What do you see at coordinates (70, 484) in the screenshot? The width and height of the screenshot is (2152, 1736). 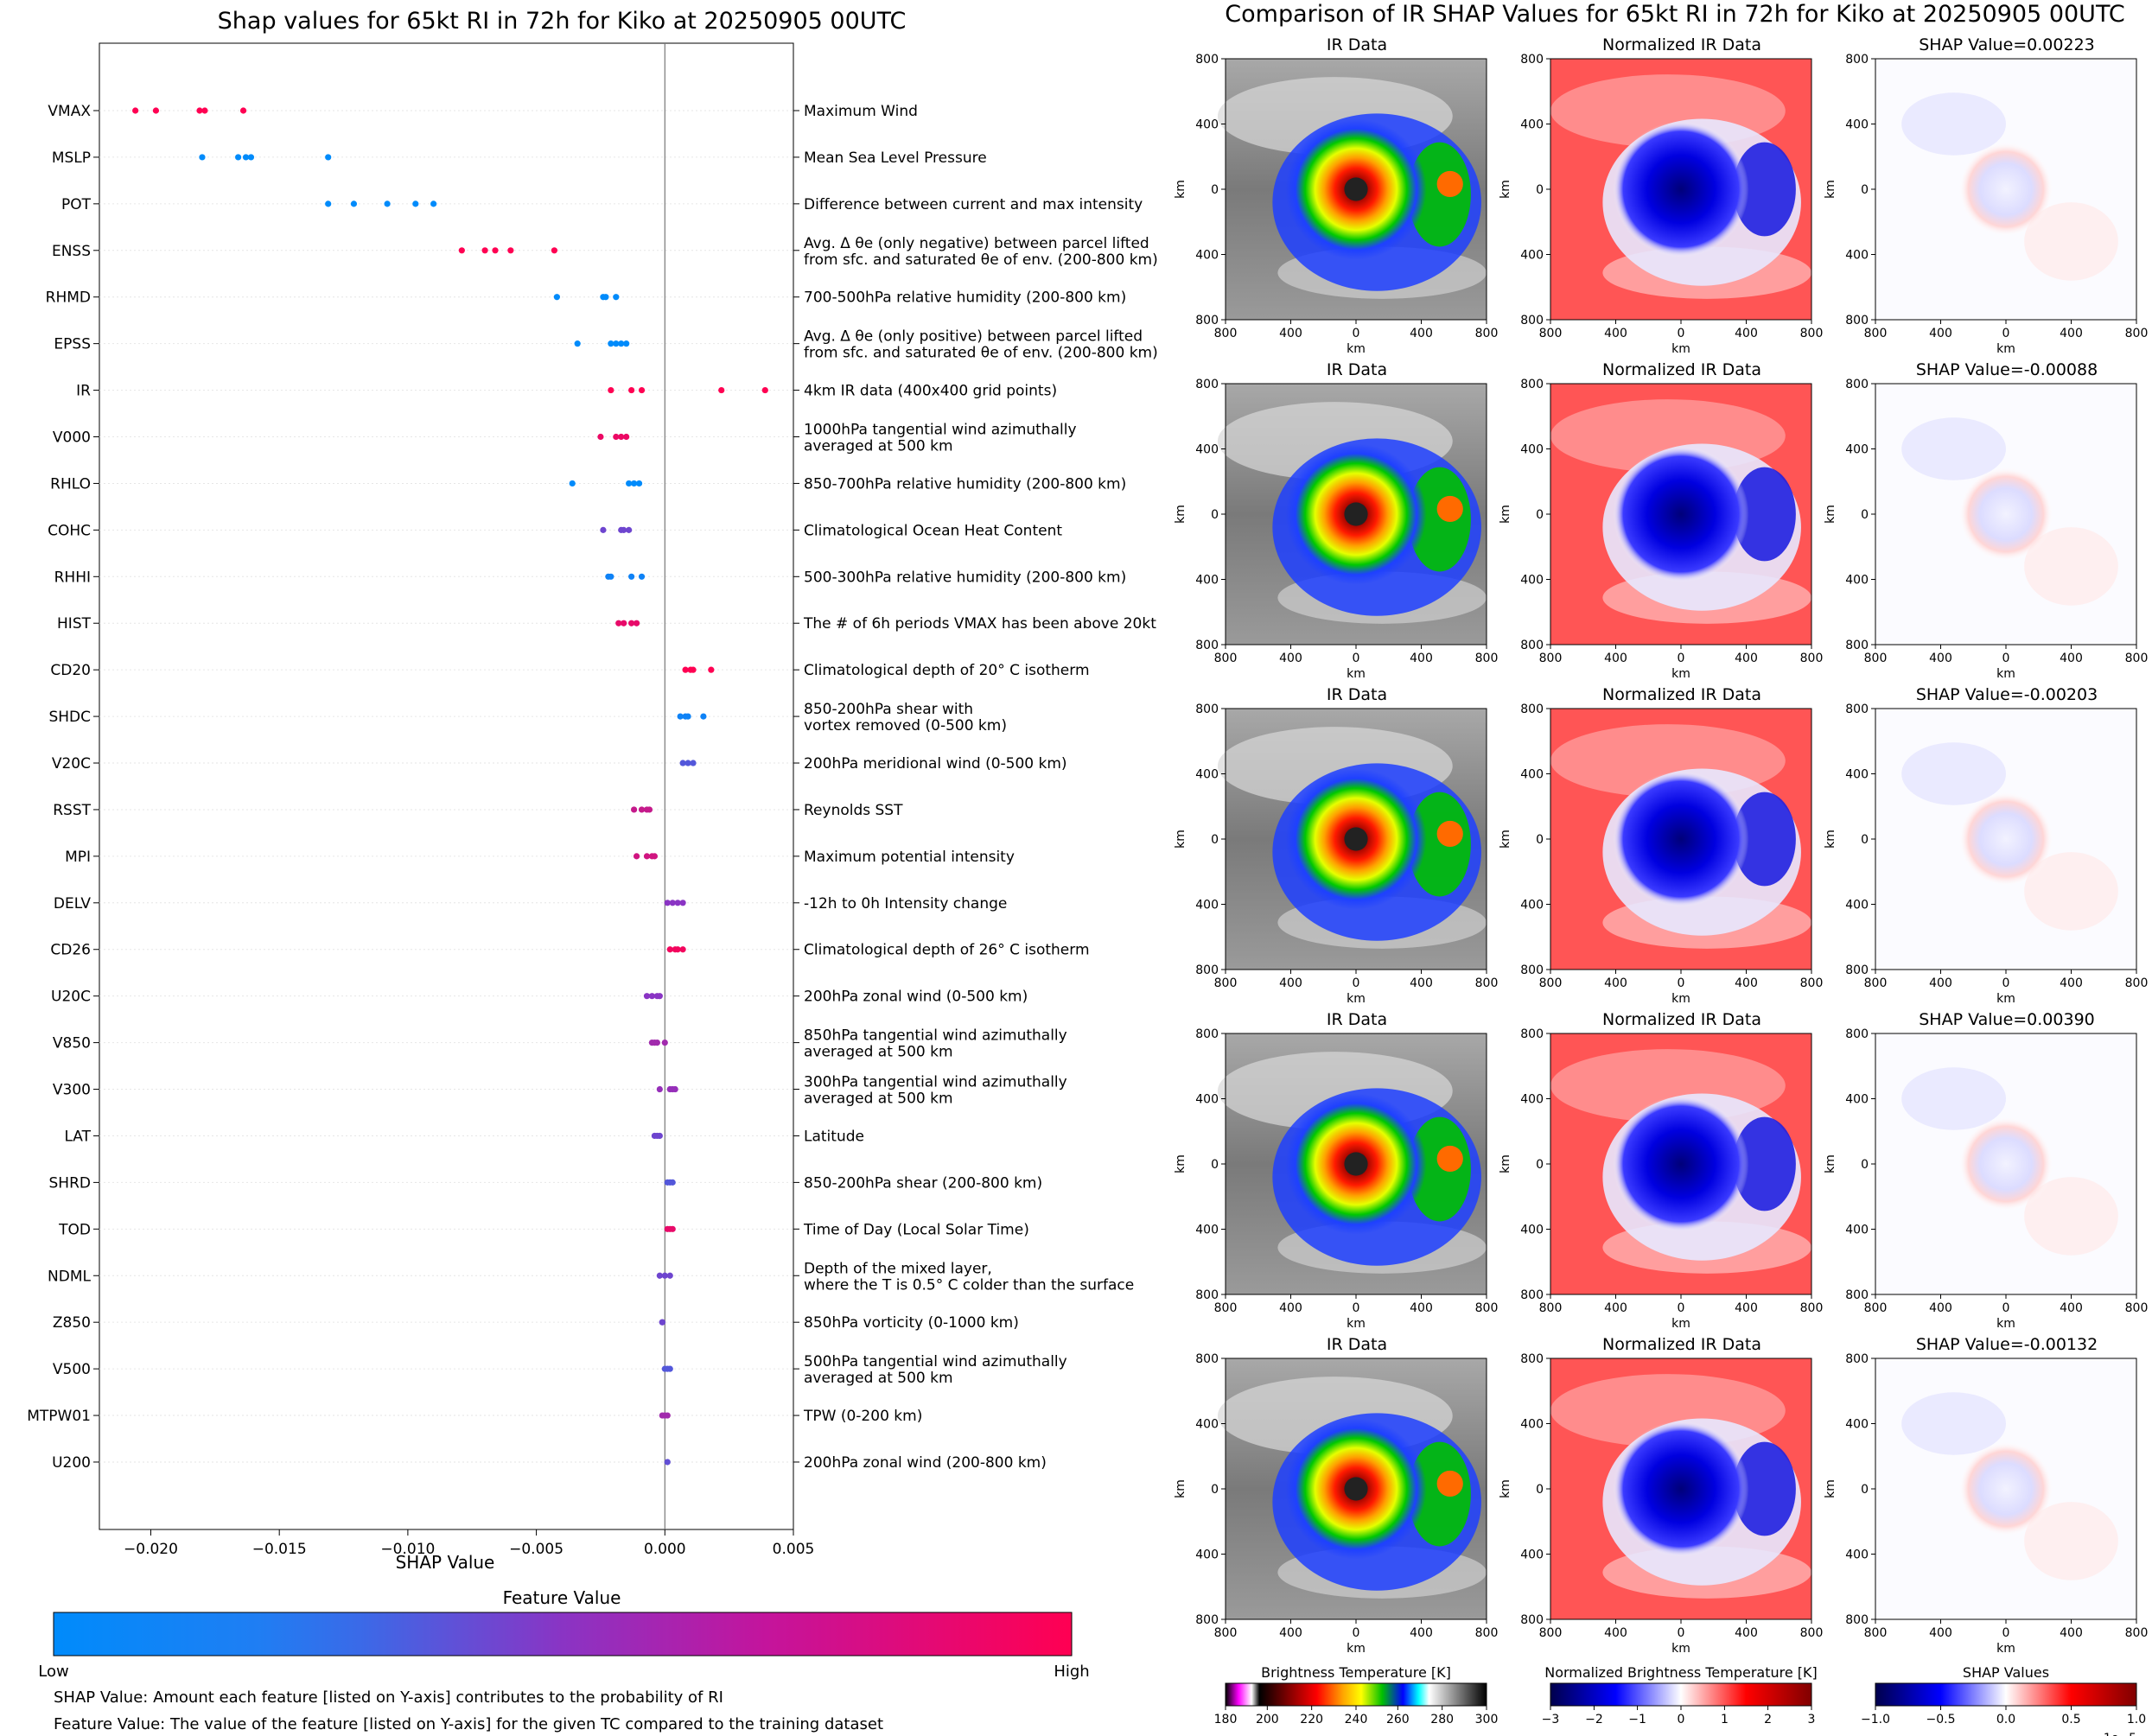 I see `feature-code-label: RHLO` at bounding box center [70, 484].